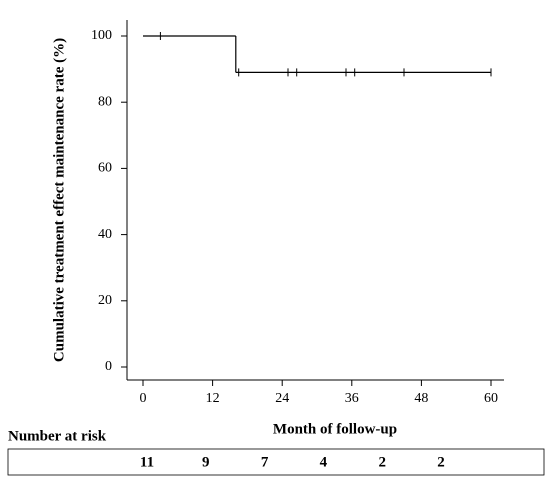 This screenshot has height=488, width=550. What do you see at coordinates (324, 462) in the screenshot?
I see `risk-value: 4` at bounding box center [324, 462].